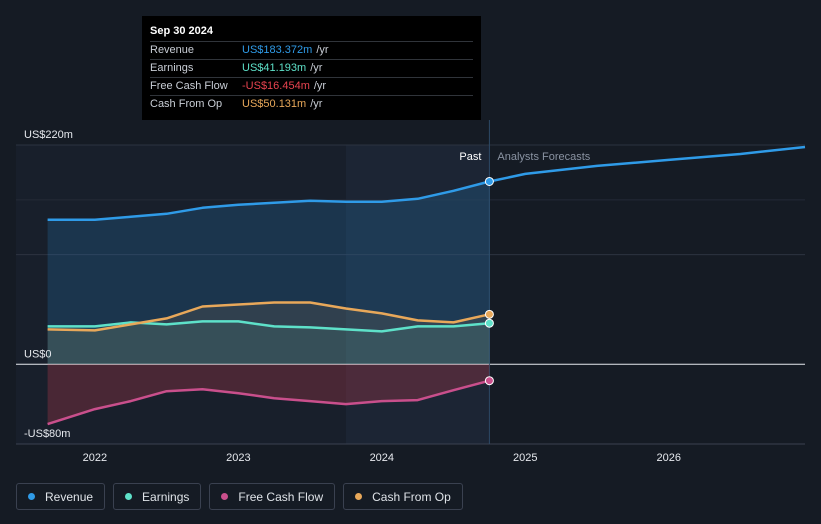 This screenshot has height=524, width=821. Describe the element at coordinates (489, 181) in the screenshot. I see `point-revenue` at that location.